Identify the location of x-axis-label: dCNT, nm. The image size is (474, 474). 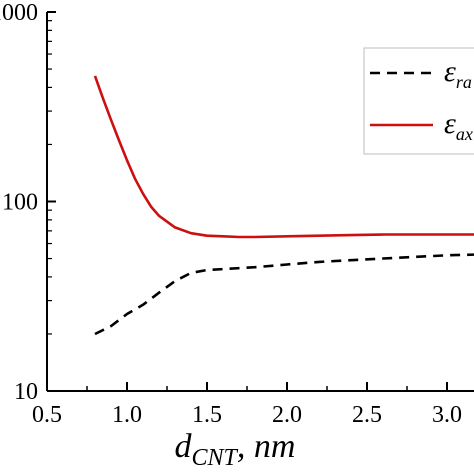
(235, 449).